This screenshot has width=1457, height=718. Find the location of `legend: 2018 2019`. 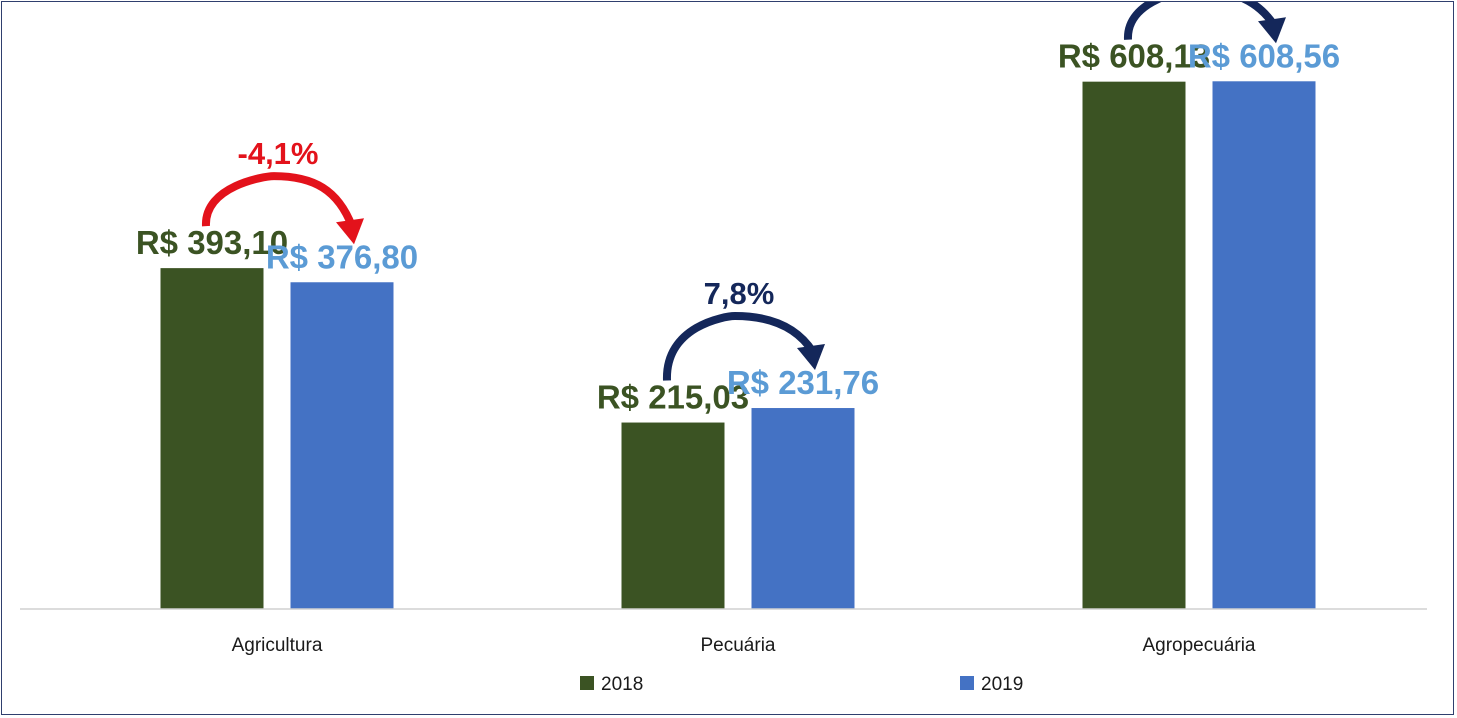

legend: 2018 2019 is located at coordinates (801, 684).